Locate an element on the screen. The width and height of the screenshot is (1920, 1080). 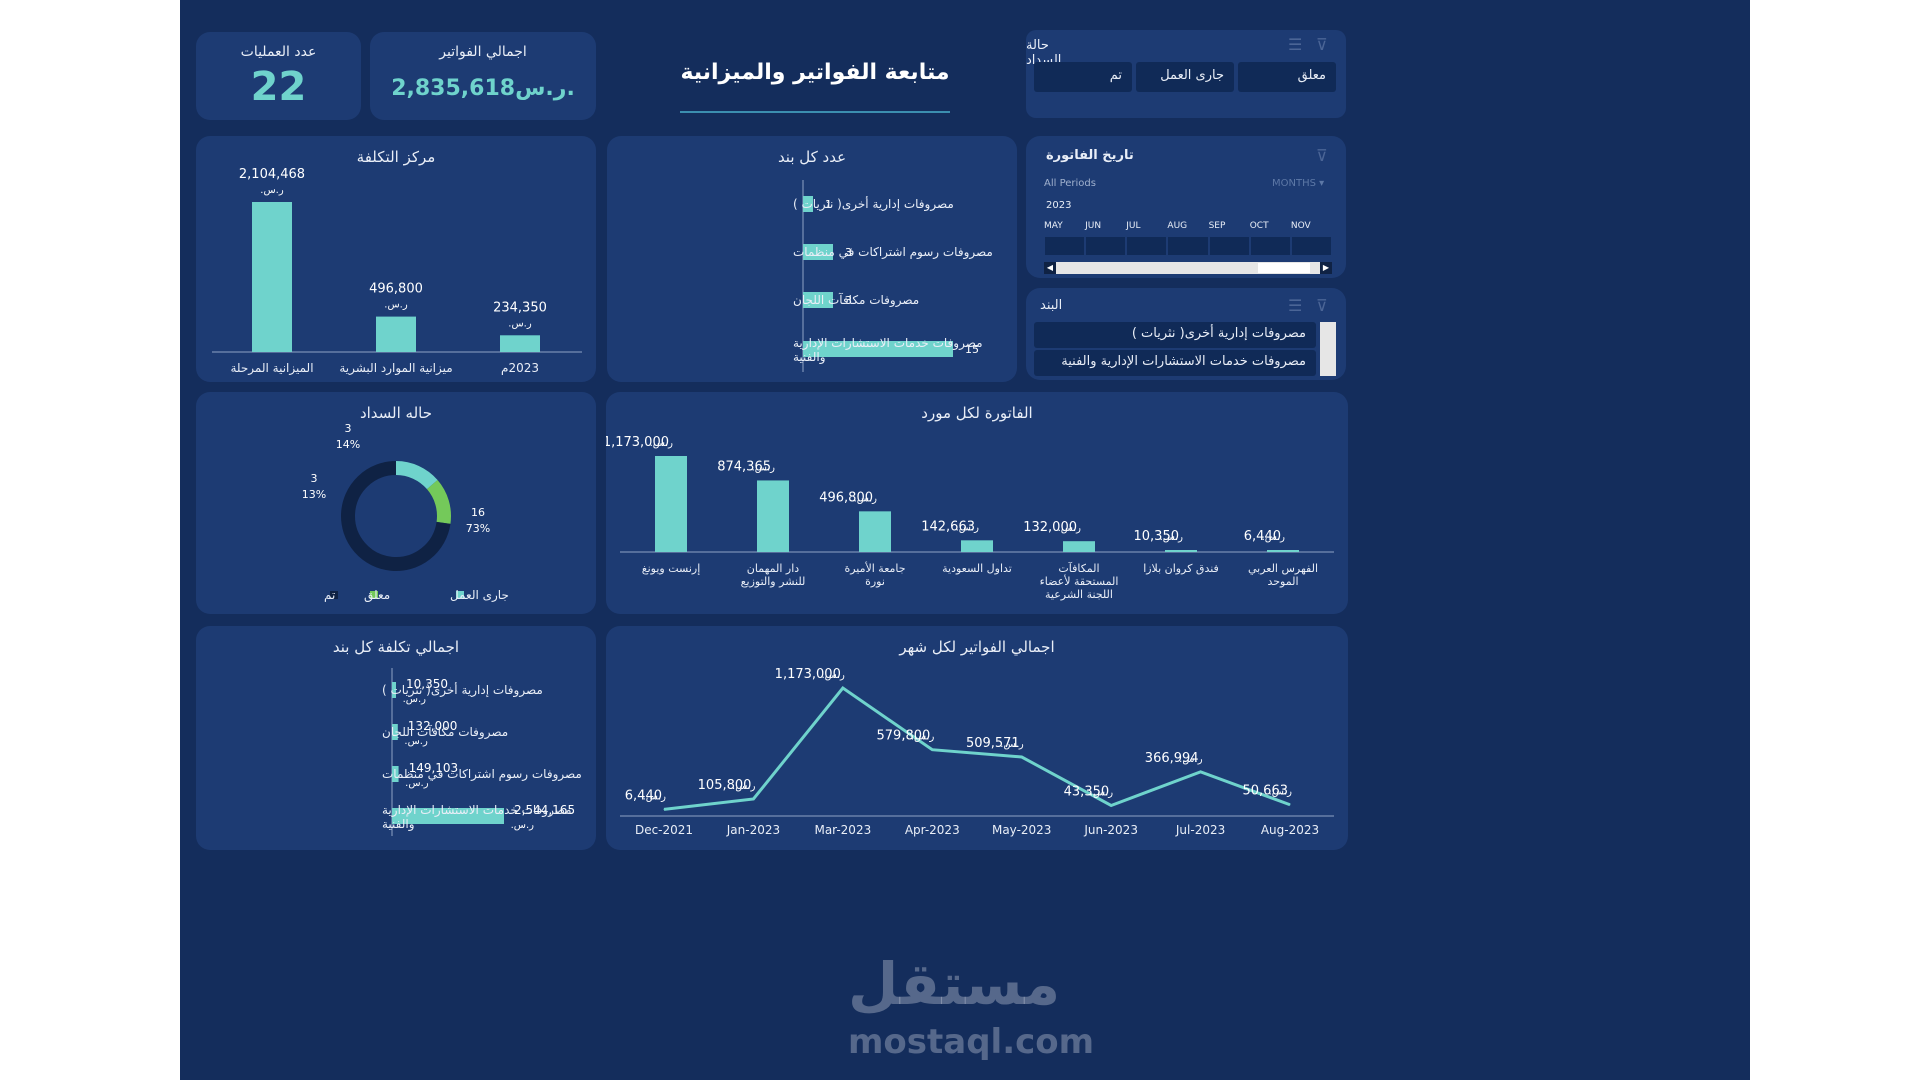
item-option-misc: مصروفات إدارية أخرى( نثريات ) is located at coordinates (1175, 335).